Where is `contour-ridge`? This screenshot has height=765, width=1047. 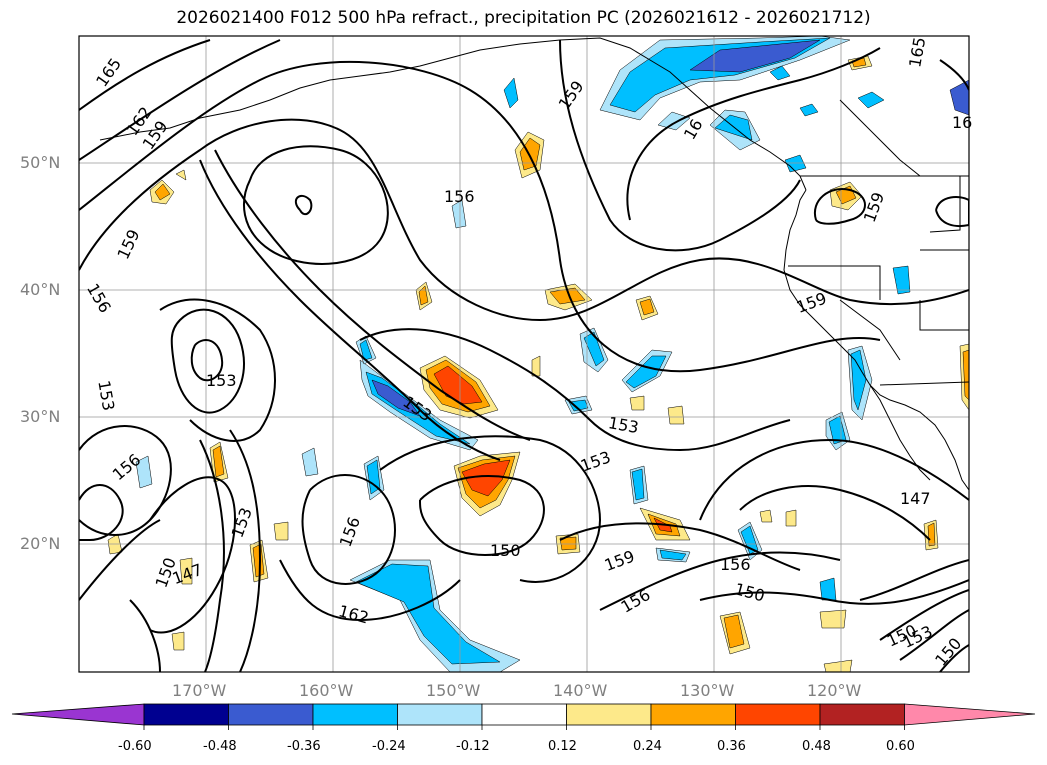 contour-ridge is located at coordinates (680, 145).